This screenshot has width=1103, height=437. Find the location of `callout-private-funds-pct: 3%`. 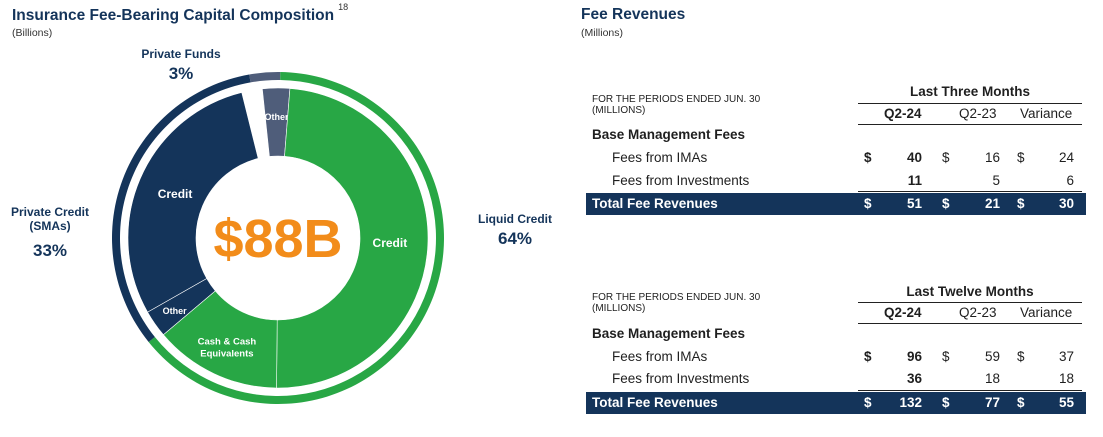

callout-private-funds-pct: 3% is located at coordinates (181, 73).